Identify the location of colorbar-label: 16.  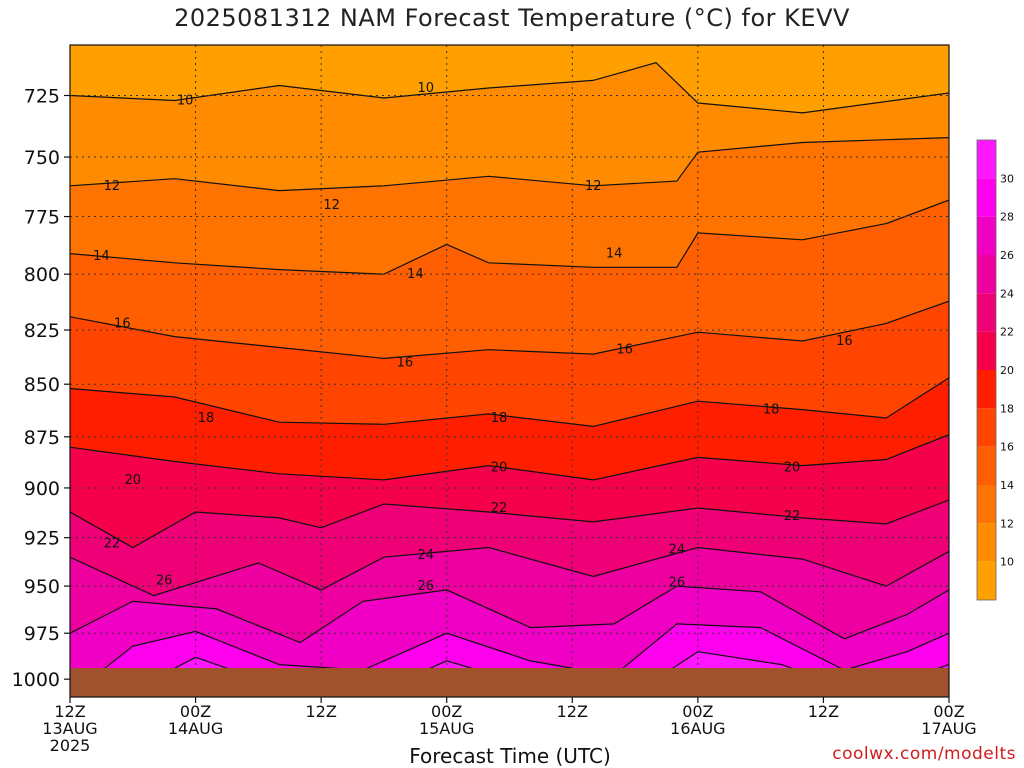
(1007, 447).